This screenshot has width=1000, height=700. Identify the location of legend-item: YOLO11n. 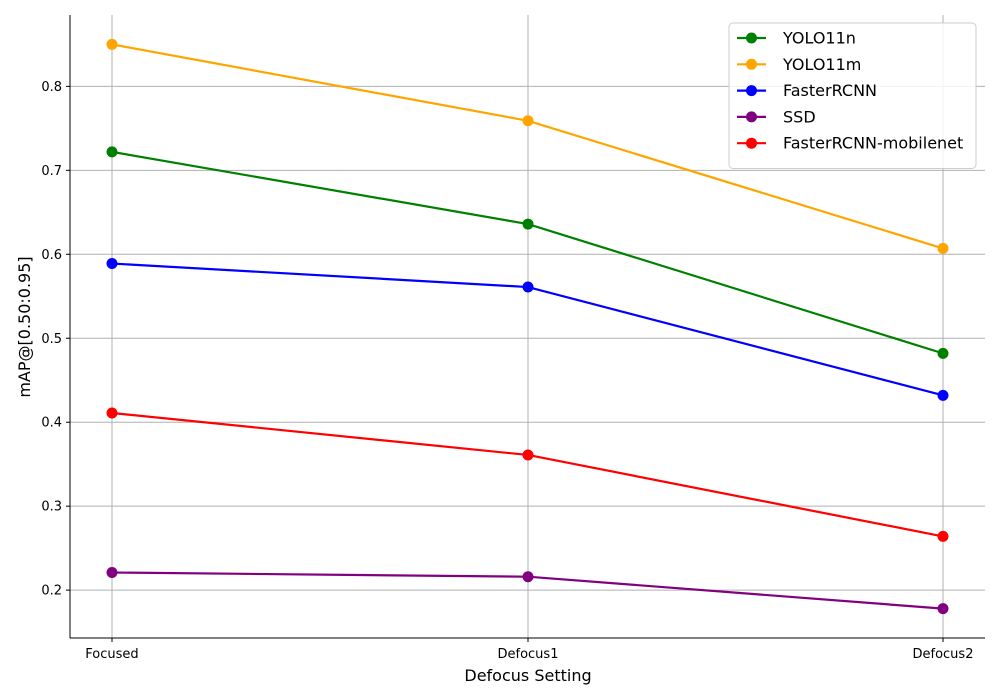
(796, 38).